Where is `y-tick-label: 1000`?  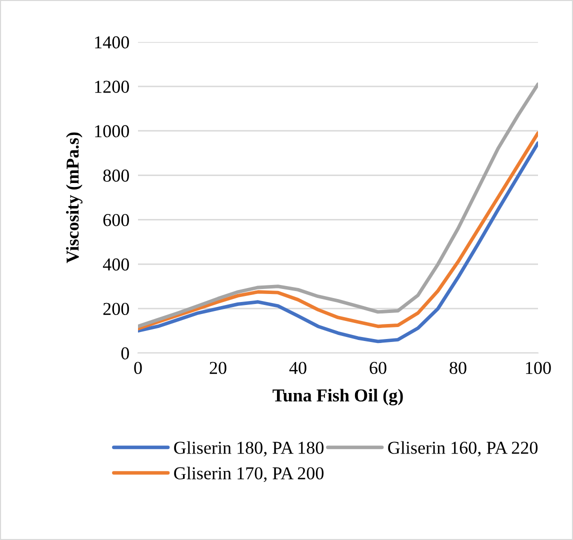
y-tick-label: 1000 is located at coordinates (112, 131).